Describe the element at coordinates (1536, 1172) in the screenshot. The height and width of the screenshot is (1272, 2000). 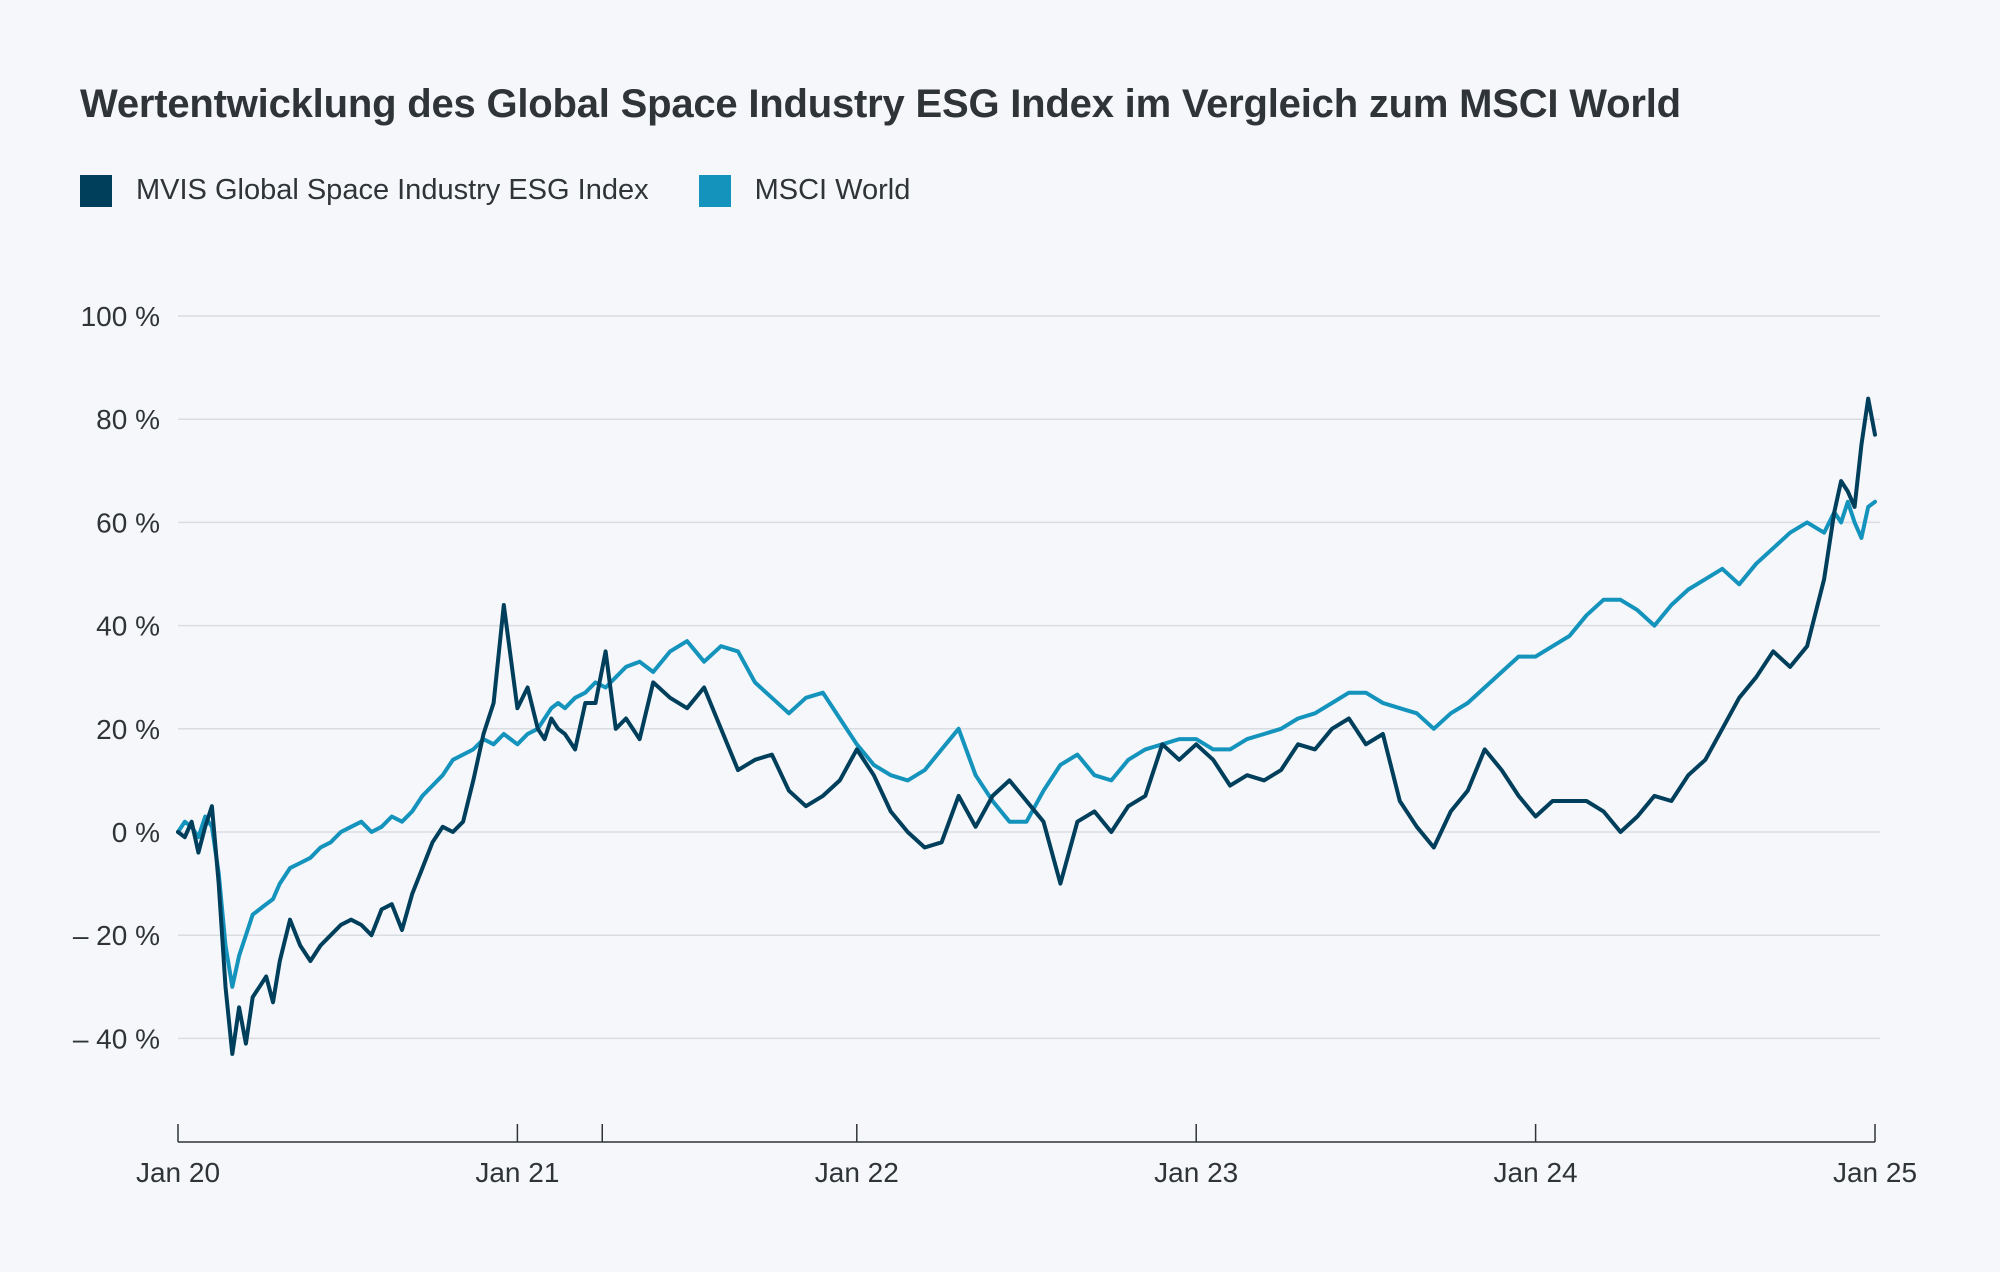
I see `x-tick-label: Jan 24` at that location.